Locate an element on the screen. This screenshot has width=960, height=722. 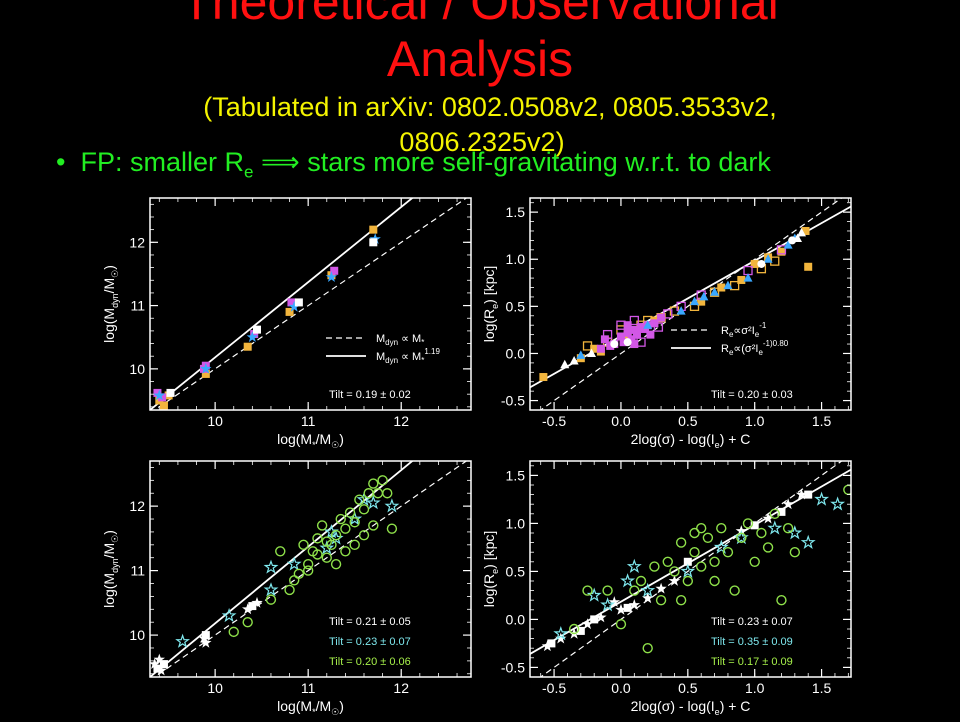
y-axis-label: log(Mdyn/M☉) is located at coordinates (110, 304).